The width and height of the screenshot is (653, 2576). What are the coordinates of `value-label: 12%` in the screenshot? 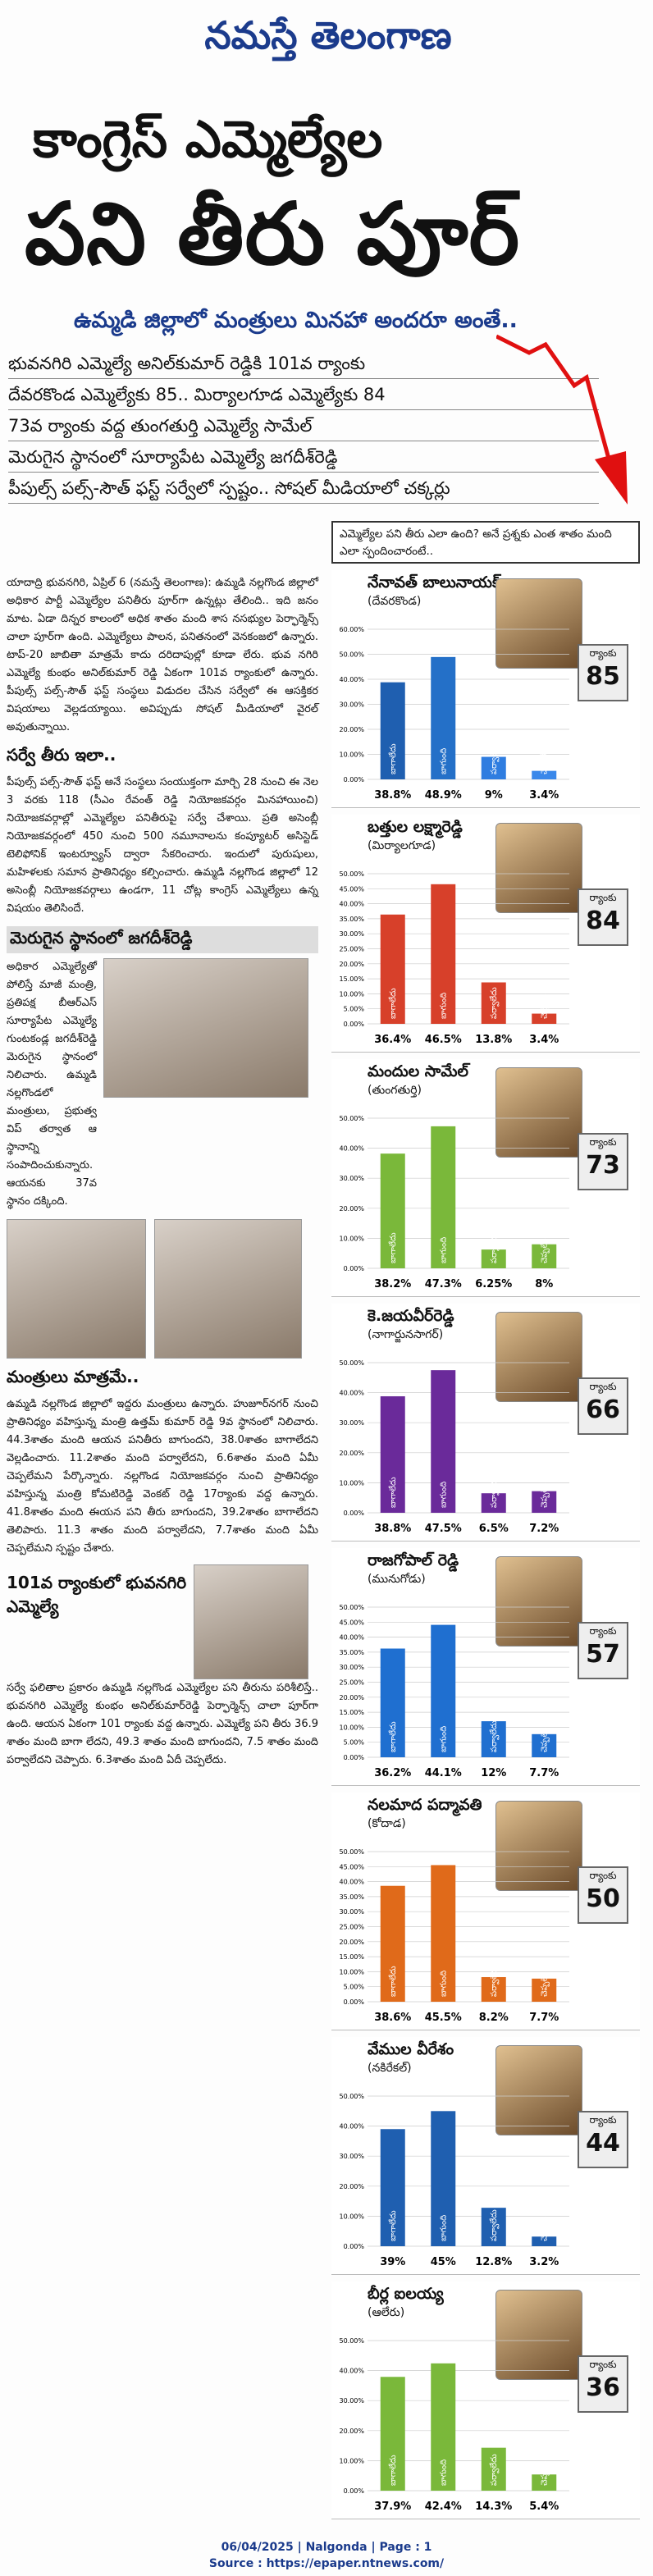 It's located at (493, 1773).